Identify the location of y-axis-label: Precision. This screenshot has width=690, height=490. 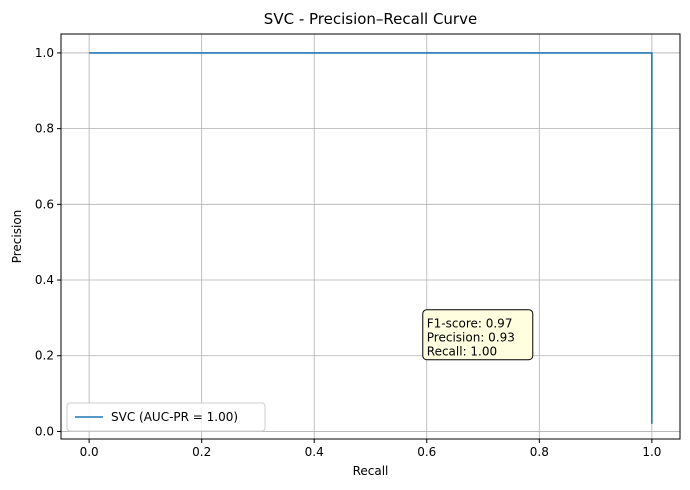
(17, 237).